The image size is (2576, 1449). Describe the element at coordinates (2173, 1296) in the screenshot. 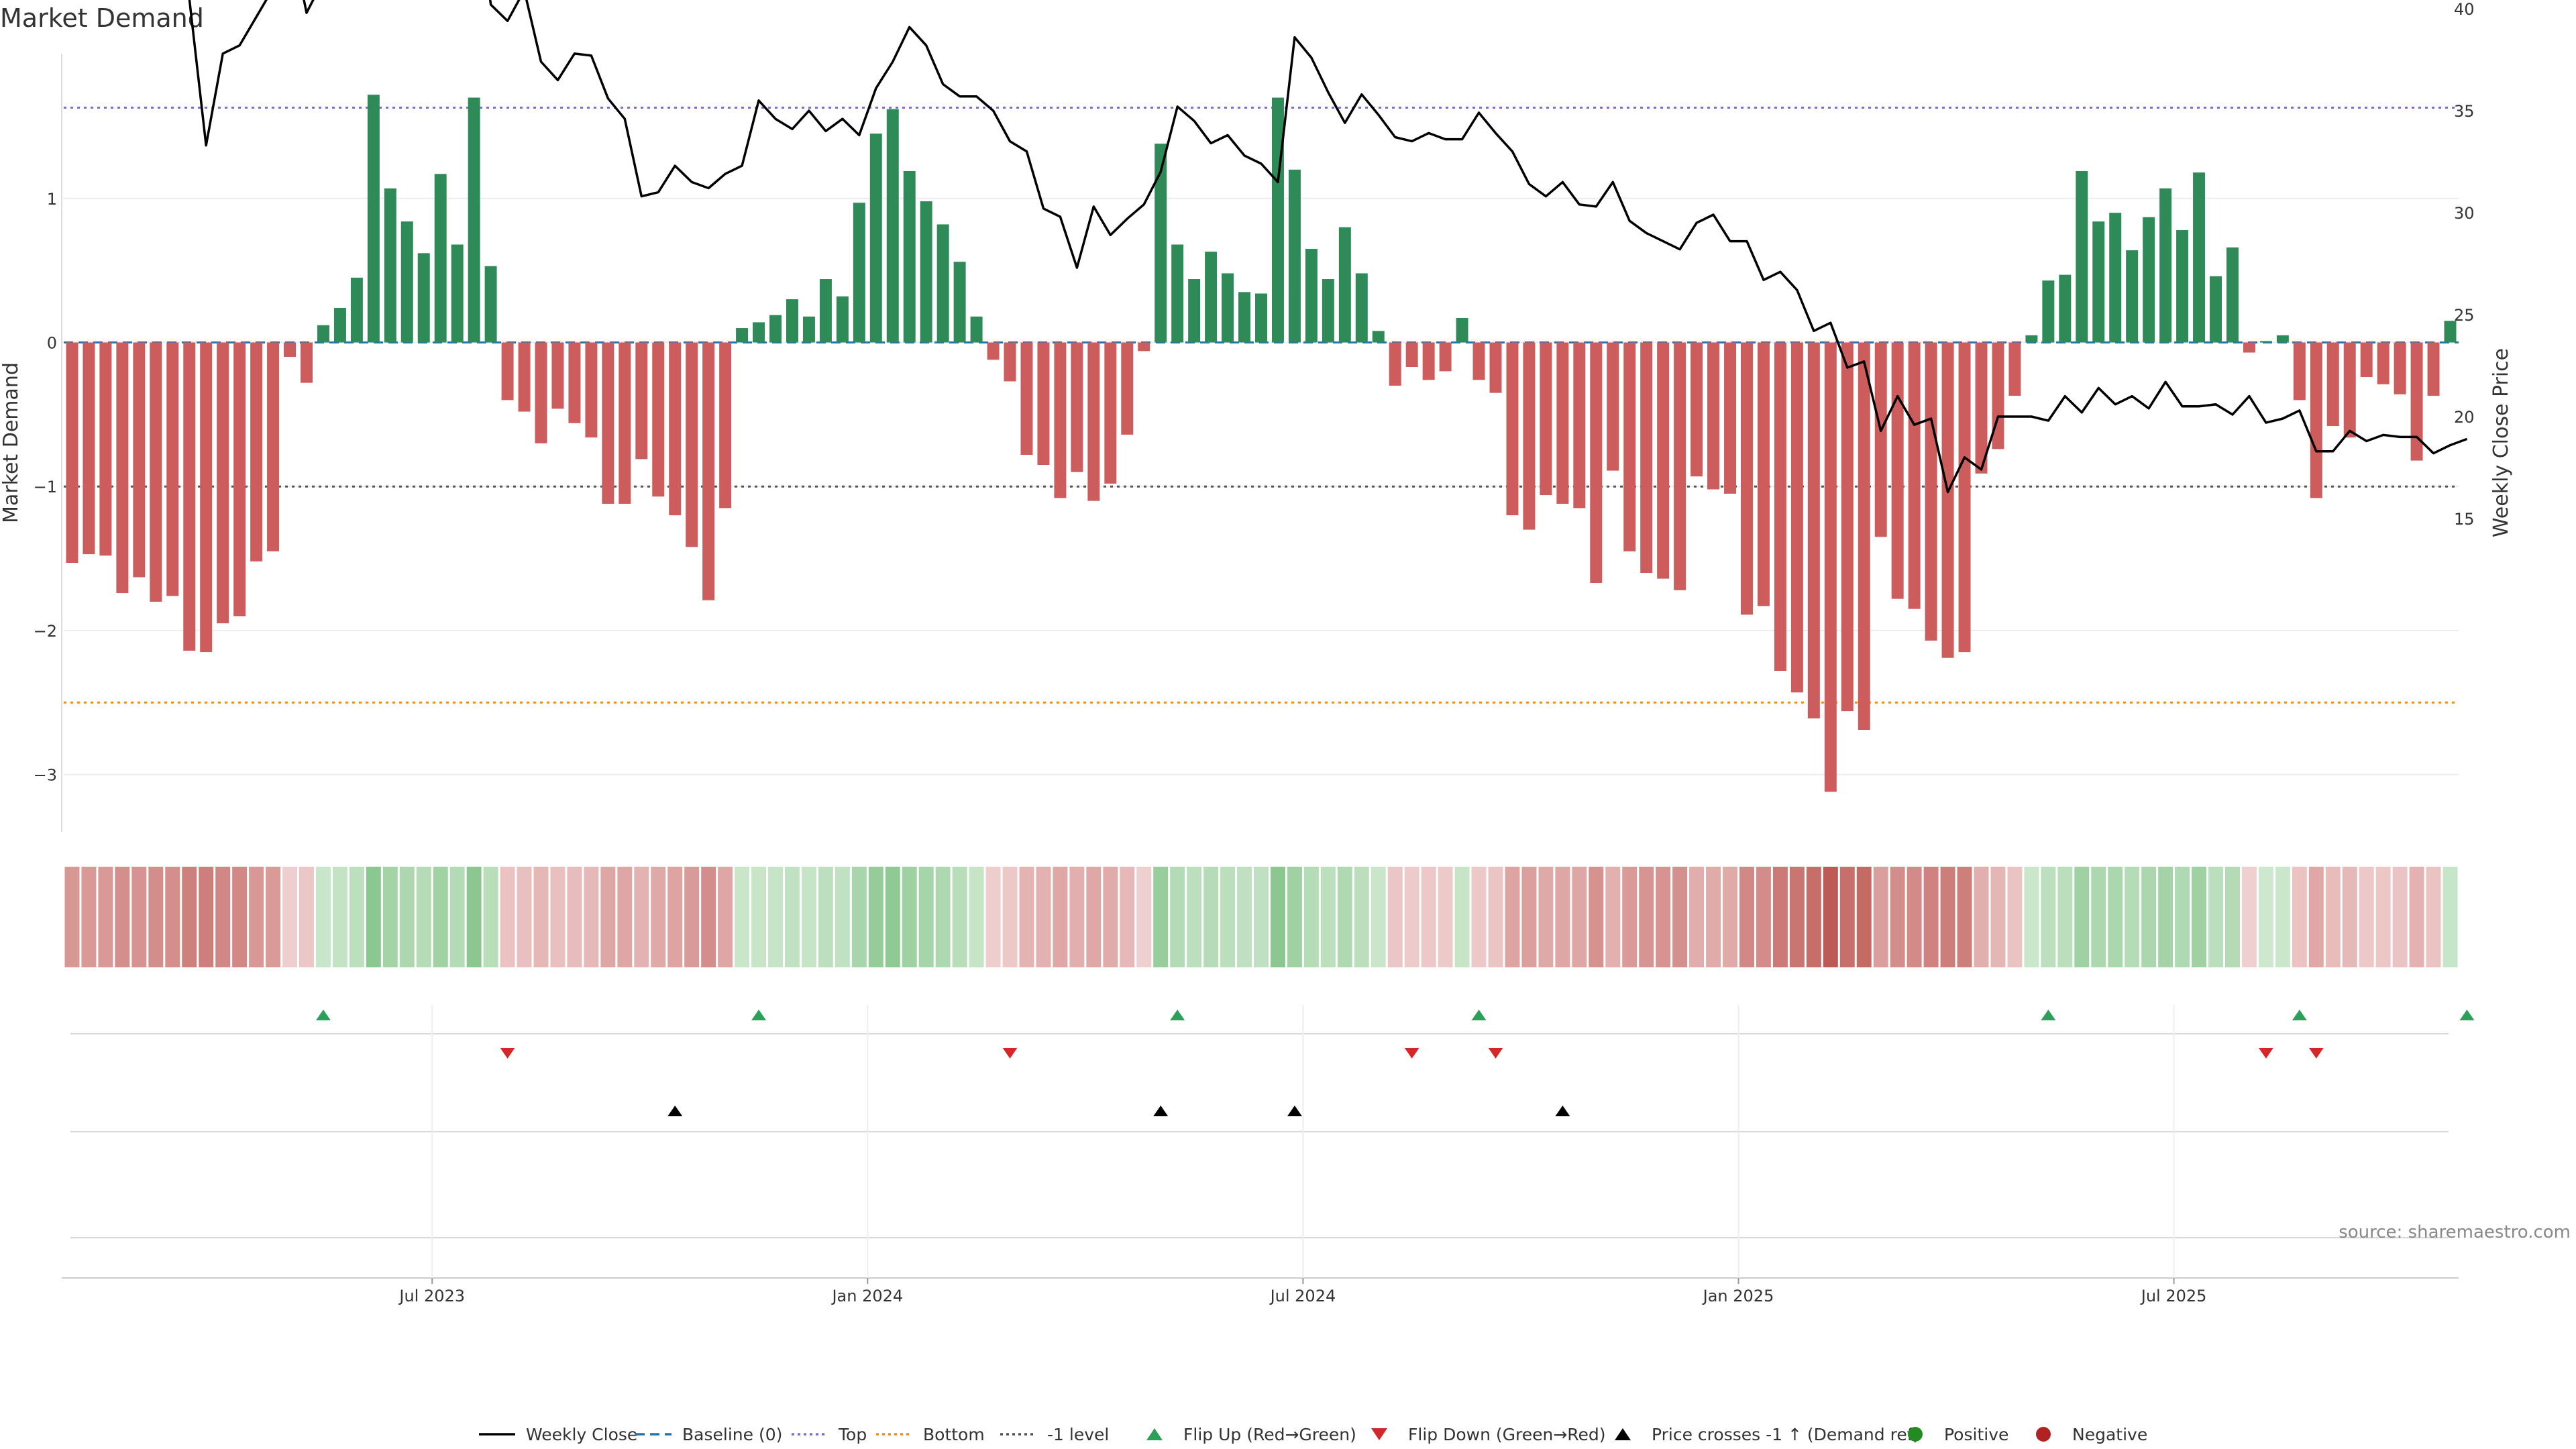

I see `x-tick-label: Jul 2025` at that location.